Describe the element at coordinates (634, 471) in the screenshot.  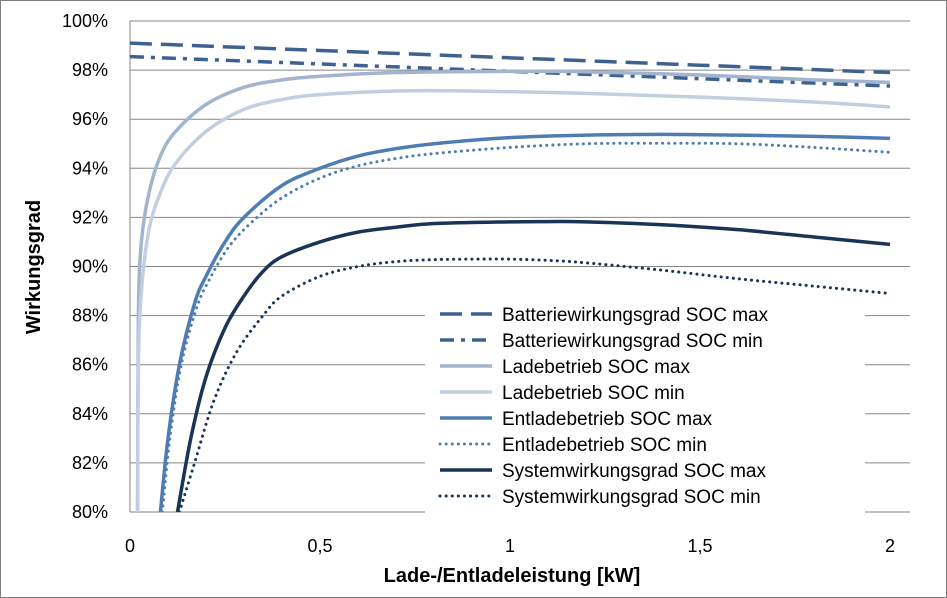
I see `legend-label-7: Systemwirkungsgrad SOC max` at that location.